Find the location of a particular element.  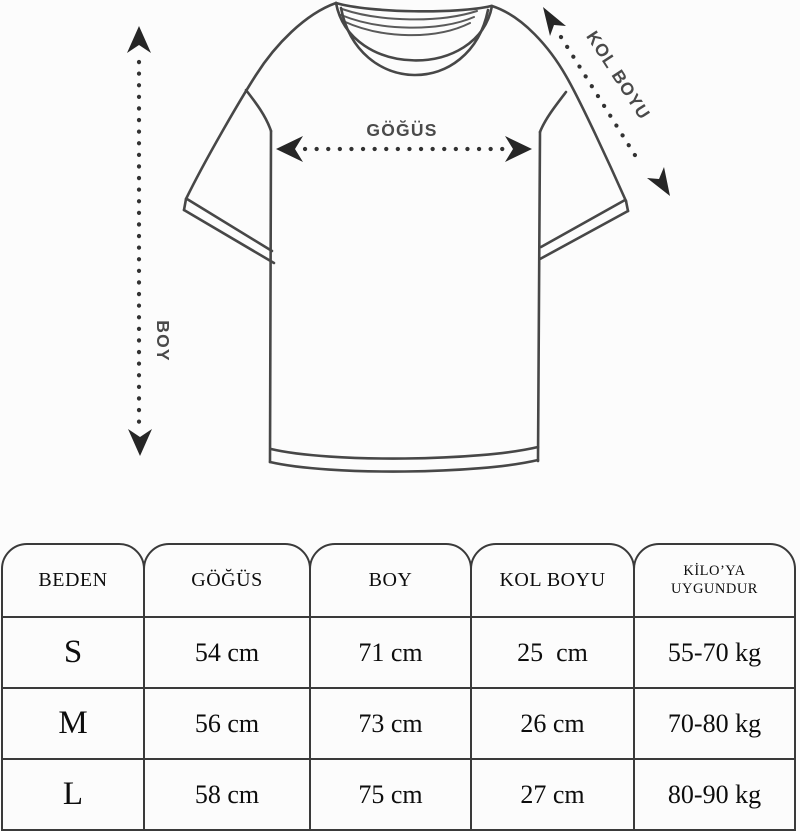

cell-sleeve-l: 27 cm is located at coordinates (552, 793).